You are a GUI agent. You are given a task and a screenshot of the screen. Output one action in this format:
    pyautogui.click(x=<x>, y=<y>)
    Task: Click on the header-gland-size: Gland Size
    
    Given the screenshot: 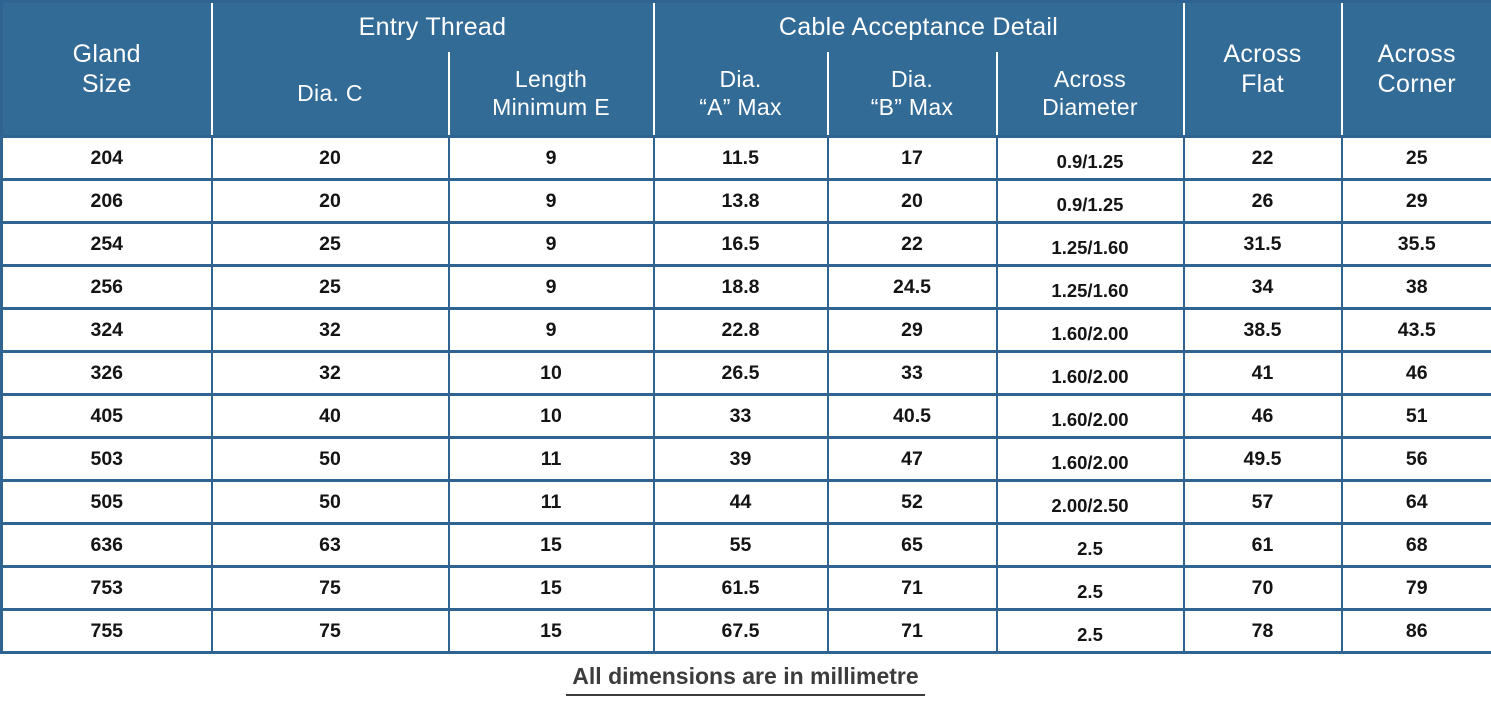 What is the action you would take?
    pyautogui.click(x=107, y=69)
    